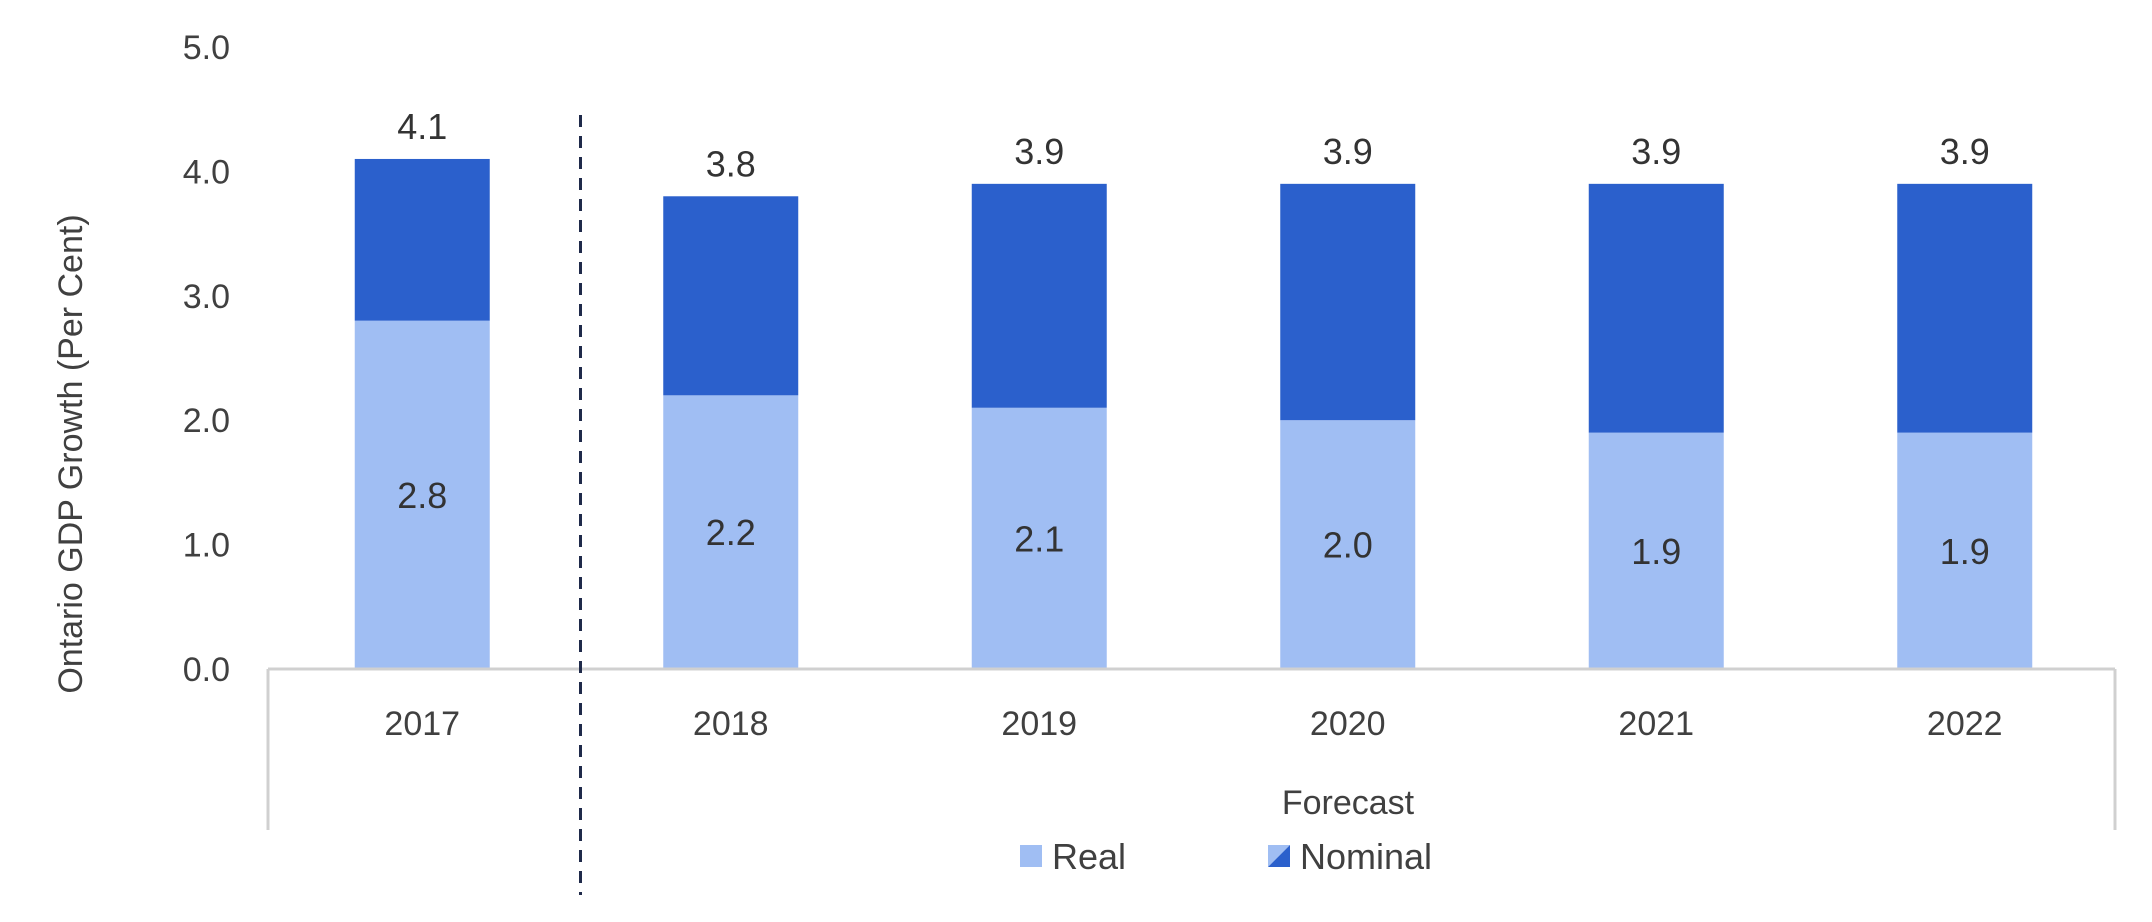 The height and width of the screenshot is (922, 2152). What do you see at coordinates (71, 453) in the screenshot?
I see `y-axis-title: Ontario GDP Growth (Per Cent)` at bounding box center [71, 453].